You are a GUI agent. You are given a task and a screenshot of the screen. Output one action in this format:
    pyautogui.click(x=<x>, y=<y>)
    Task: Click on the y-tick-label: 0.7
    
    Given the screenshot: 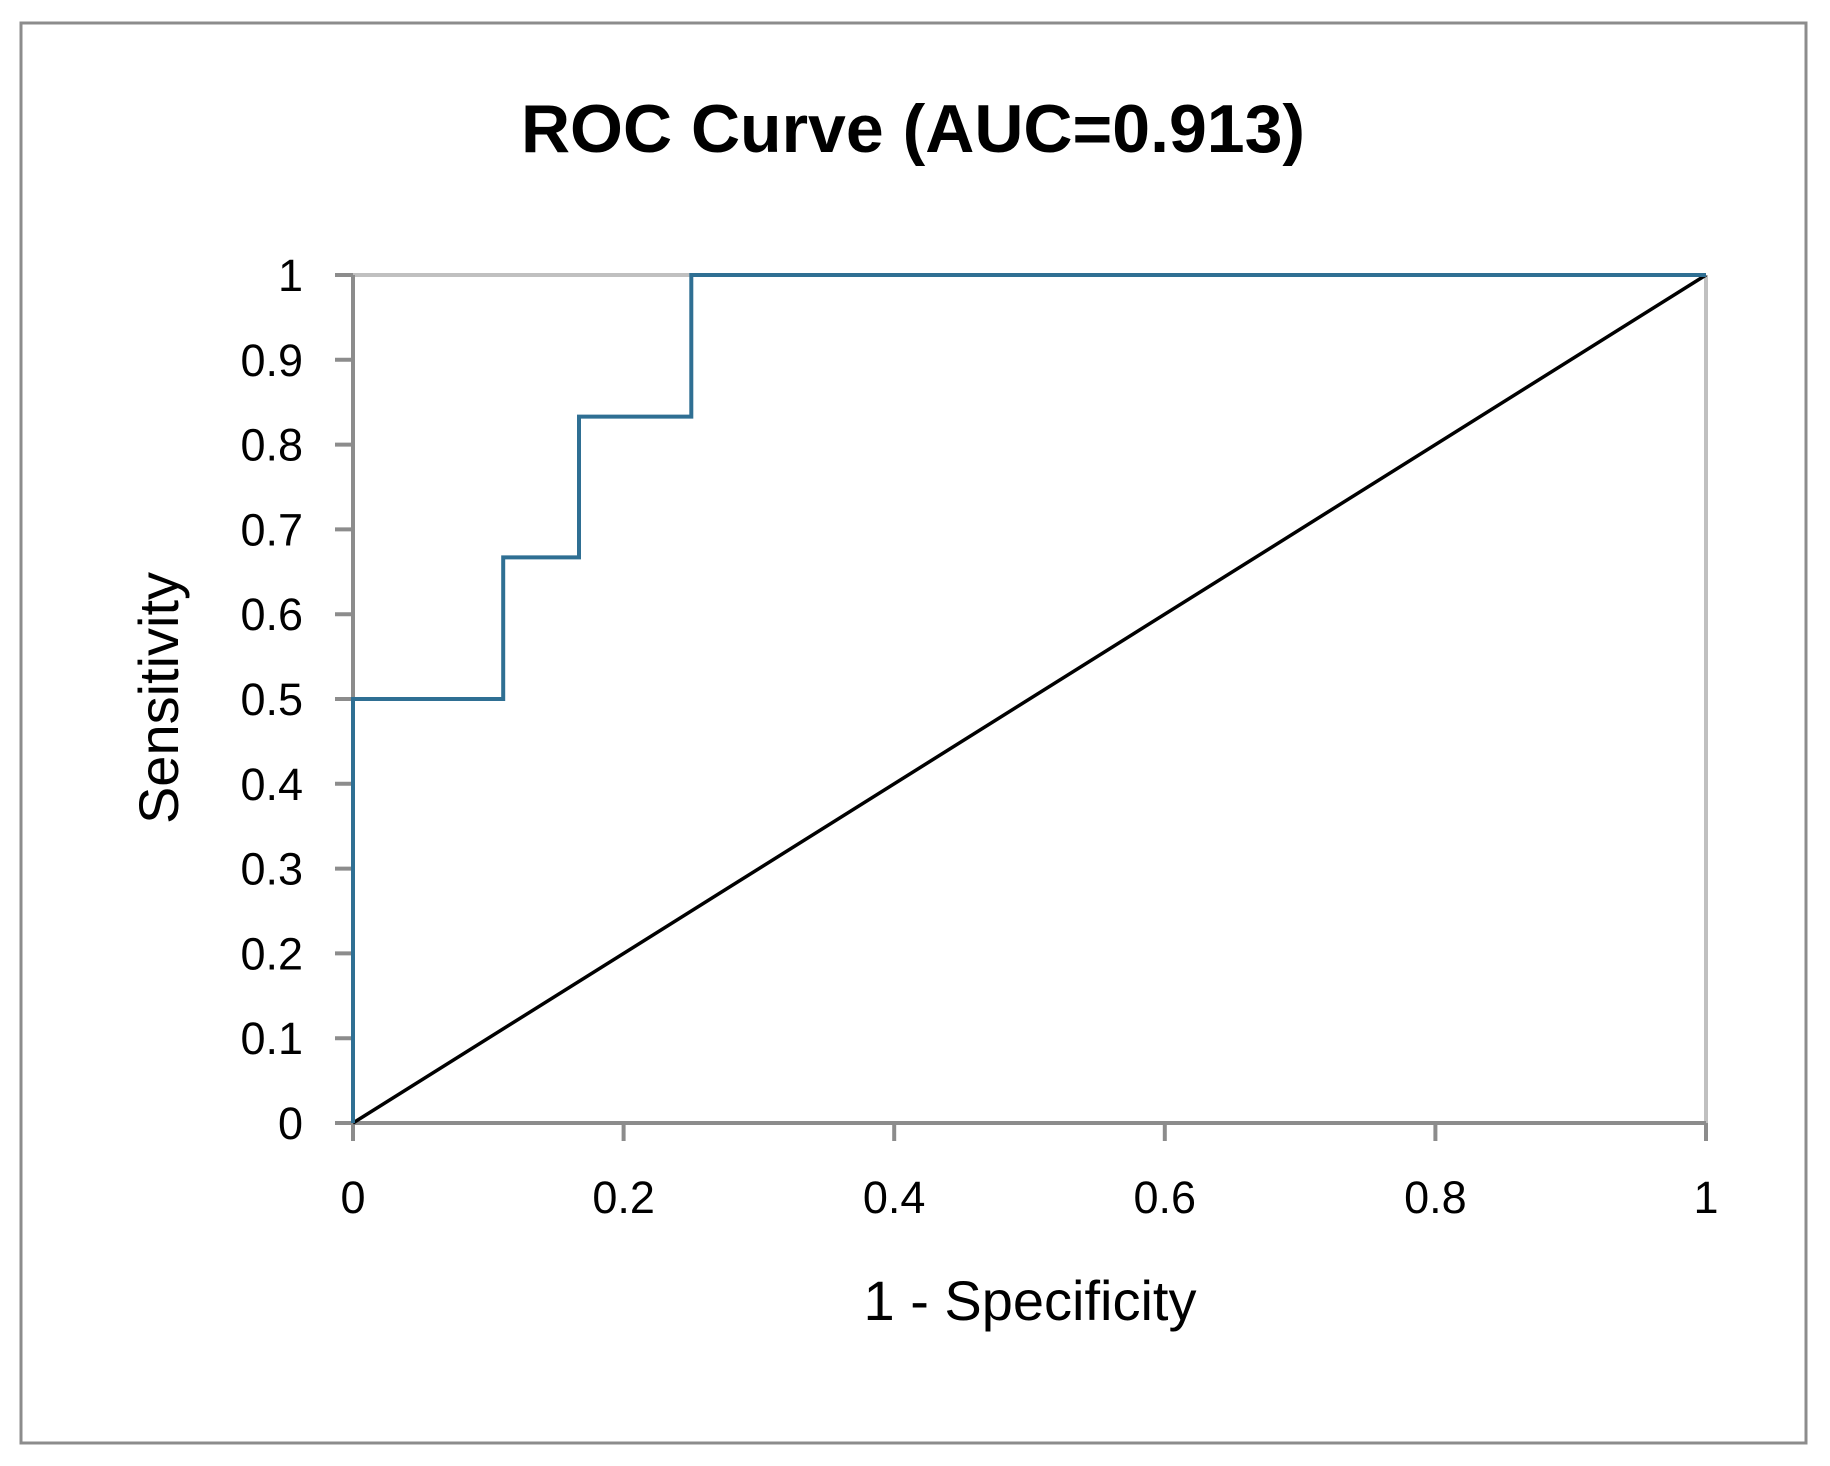 What is the action you would take?
    pyautogui.click(x=271, y=529)
    